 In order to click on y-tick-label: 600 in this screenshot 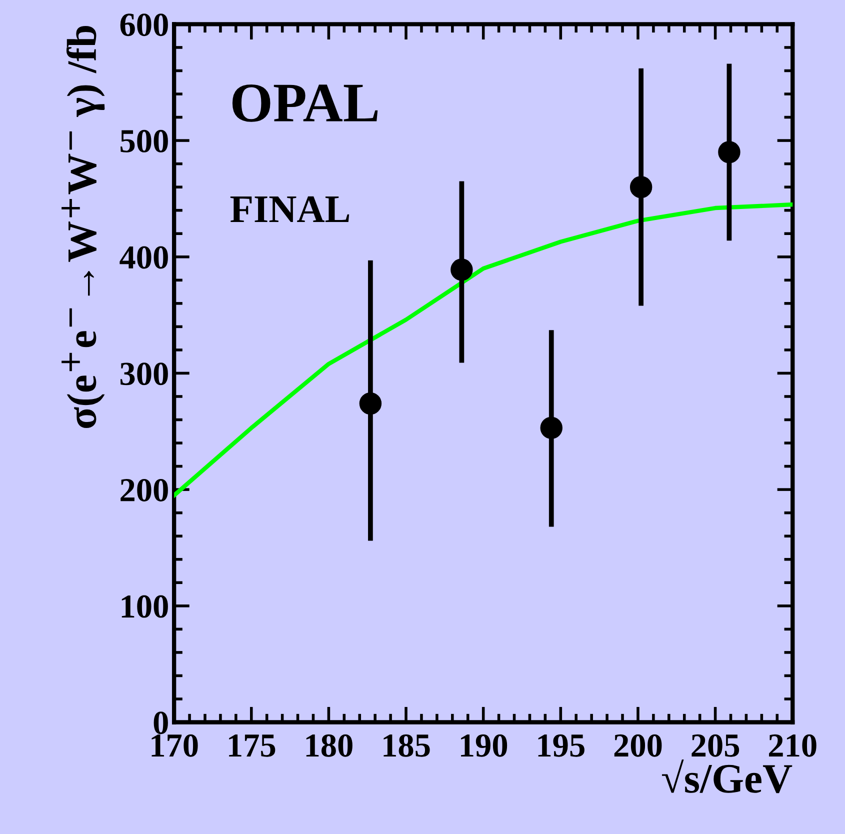, I will do `click(144, 25)`.